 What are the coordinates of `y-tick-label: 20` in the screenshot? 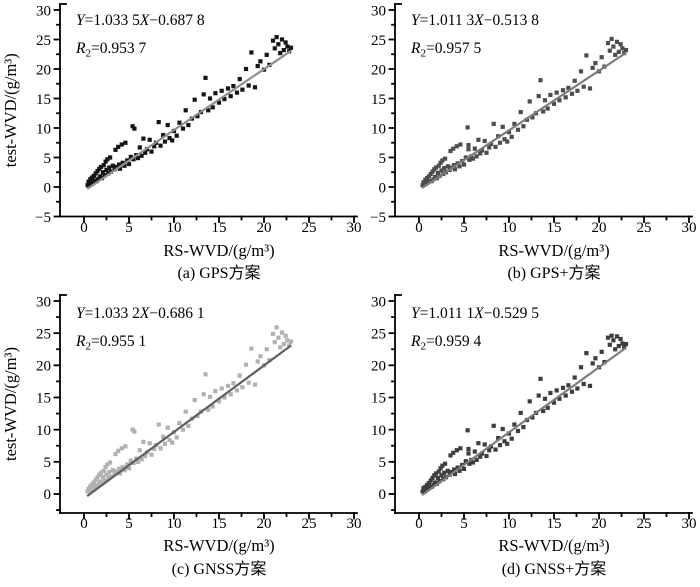 It's located at (43, 367).